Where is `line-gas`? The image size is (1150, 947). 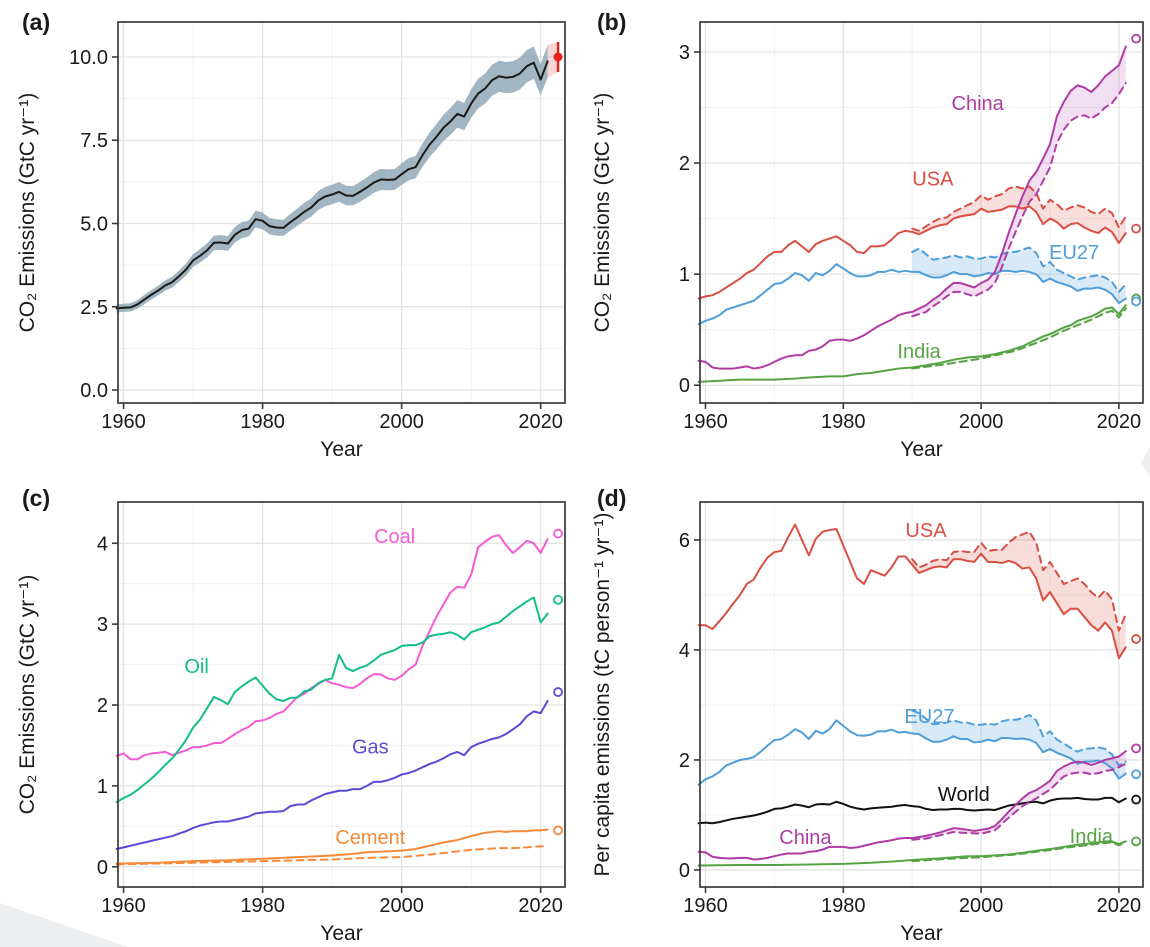
line-gas is located at coordinates (332, 774).